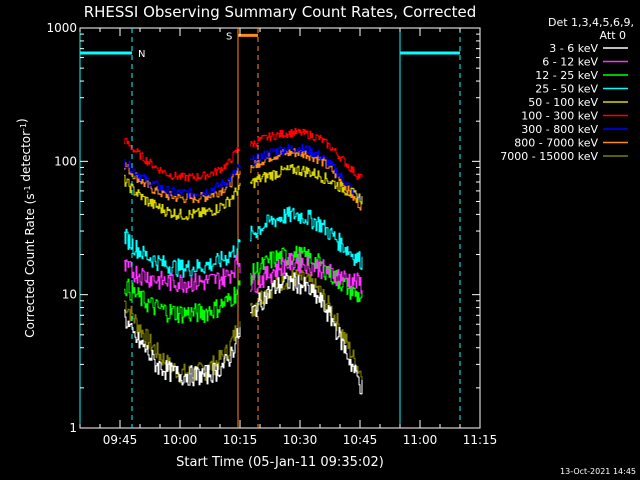  I want to click on series-100-300-kev, so click(243, 154).